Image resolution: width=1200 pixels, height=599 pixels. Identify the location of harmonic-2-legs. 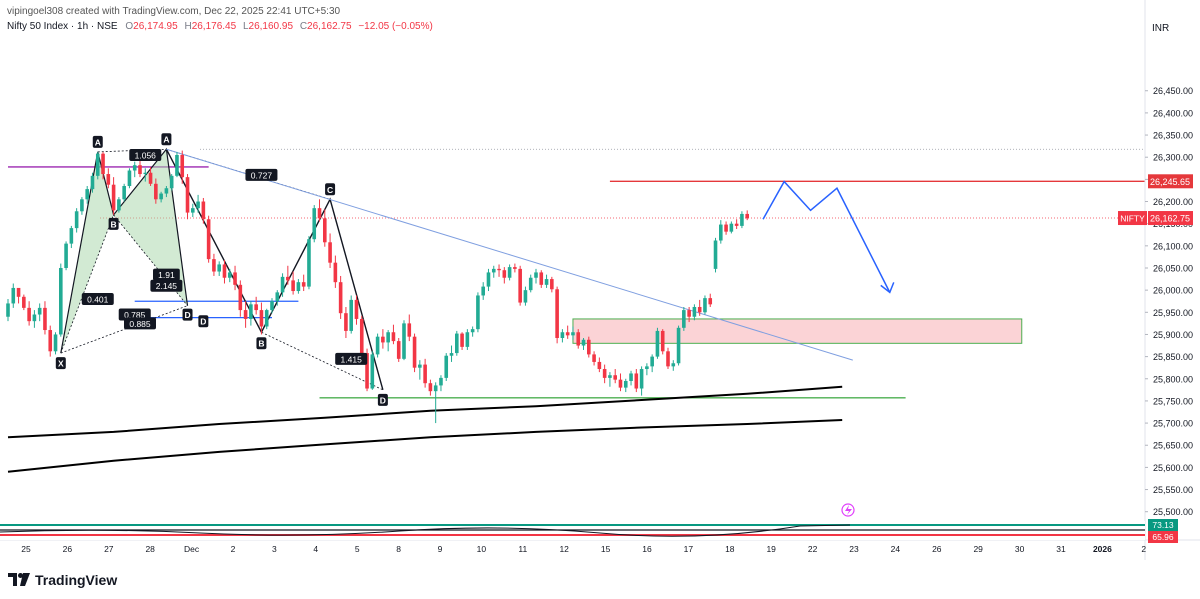
(274, 269).